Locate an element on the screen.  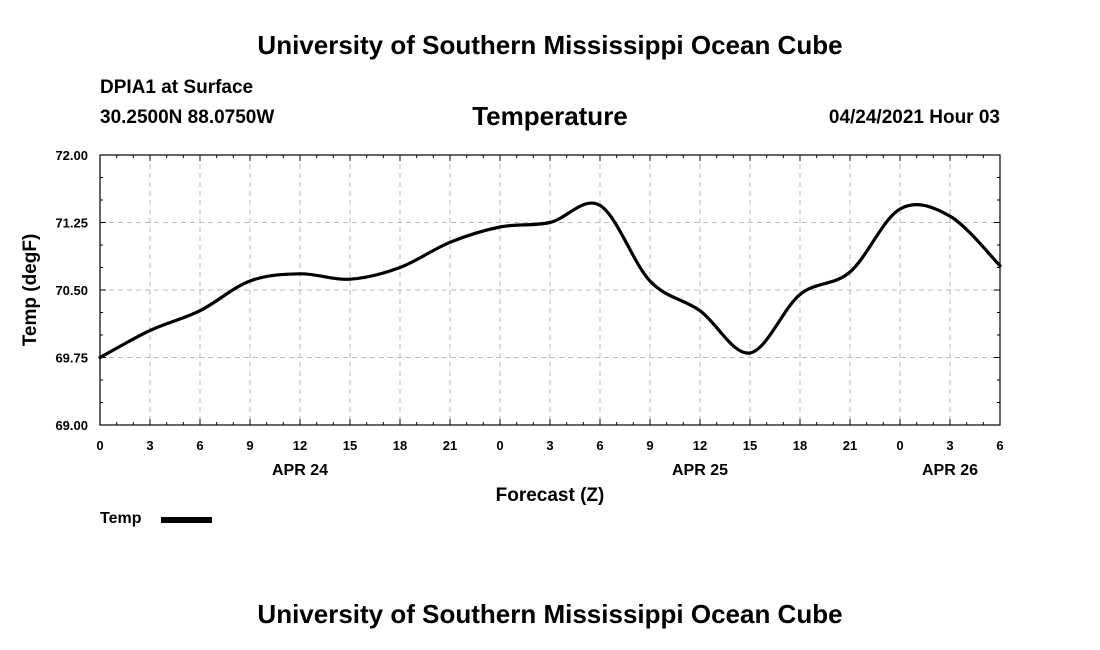
x-axis-label: Forecast (Z) is located at coordinates (550, 495).